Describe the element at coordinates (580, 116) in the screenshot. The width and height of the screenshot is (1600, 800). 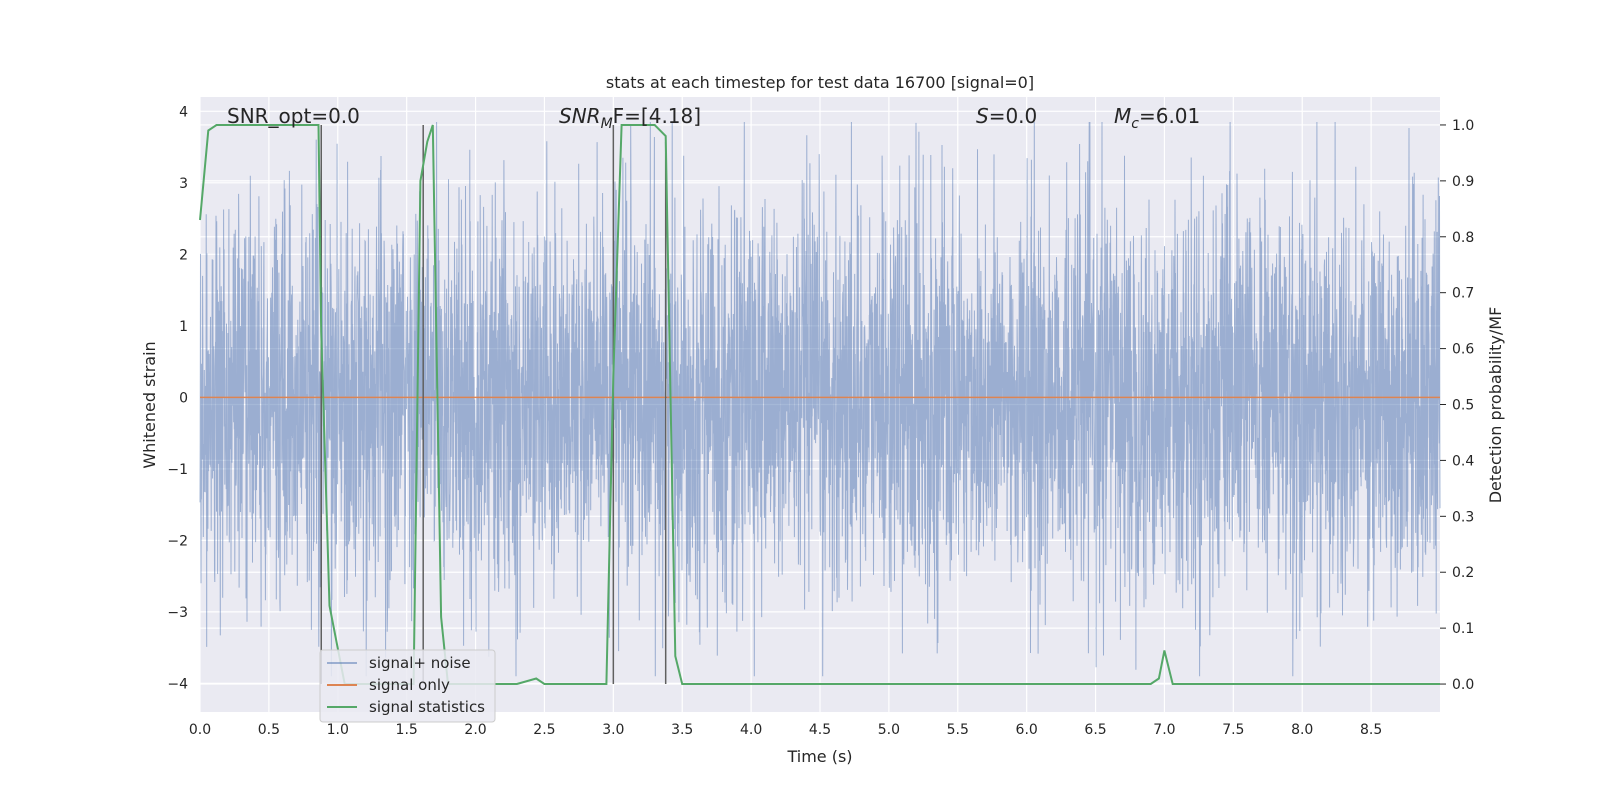
I see `annotation-snr-mf-main: SNR` at that location.